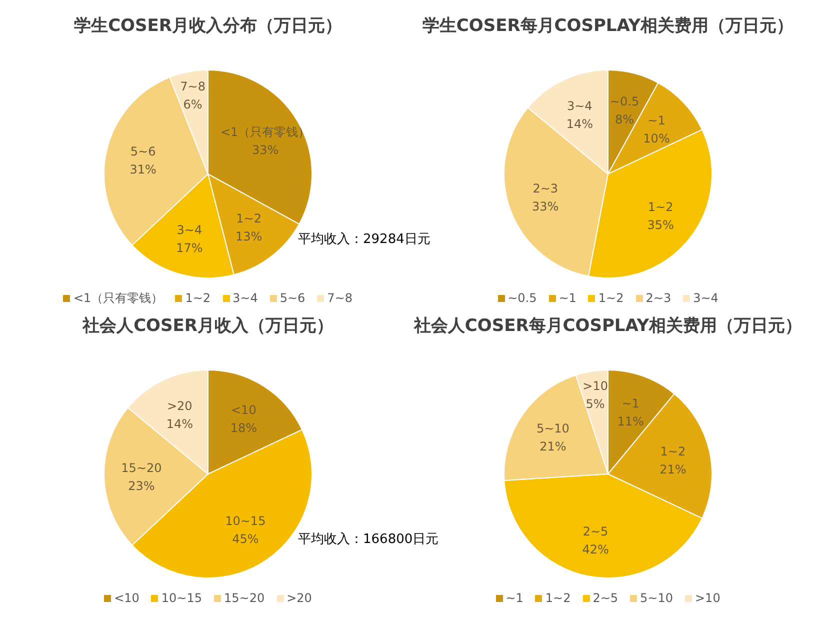 This screenshot has width=819, height=622. Describe the element at coordinates (299, 598) in the screenshot. I see `legend-label: >20` at that location.